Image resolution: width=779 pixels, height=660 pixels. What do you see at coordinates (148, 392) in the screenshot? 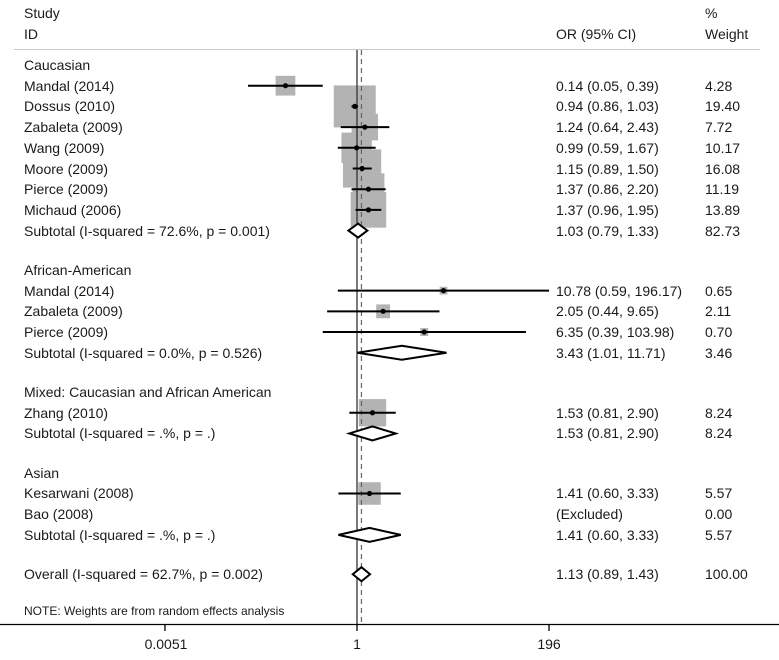
I see `group-title: Mixed: Caucasian and African American` at bounding box center [148, 392].